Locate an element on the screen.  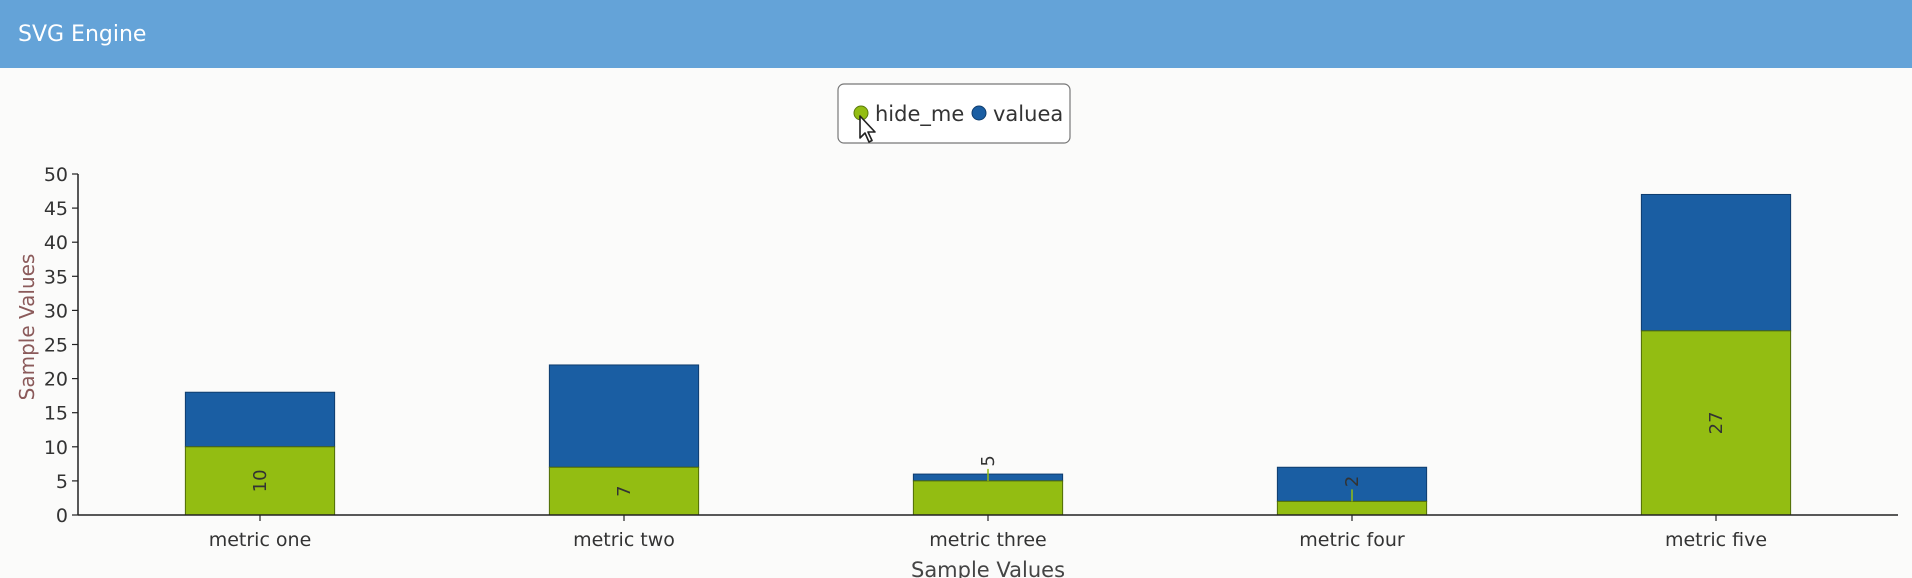
app-header: SVG Engine is located at coordinates (956, 34).